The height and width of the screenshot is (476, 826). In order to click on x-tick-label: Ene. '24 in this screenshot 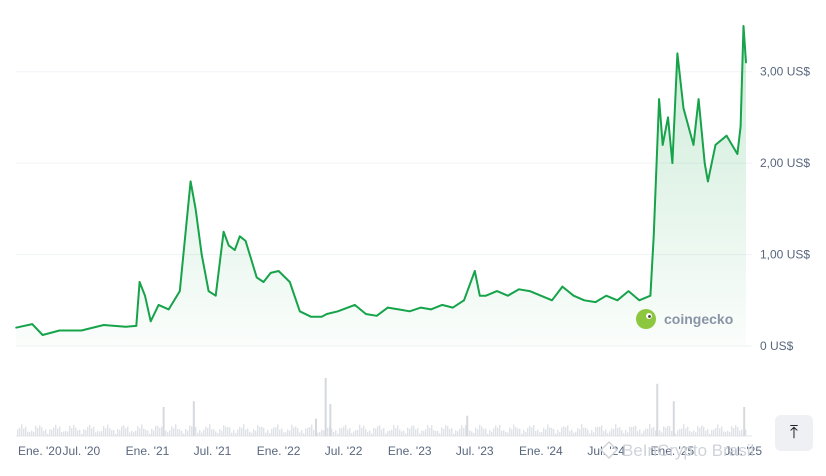, I will do `click(541, 451)`.